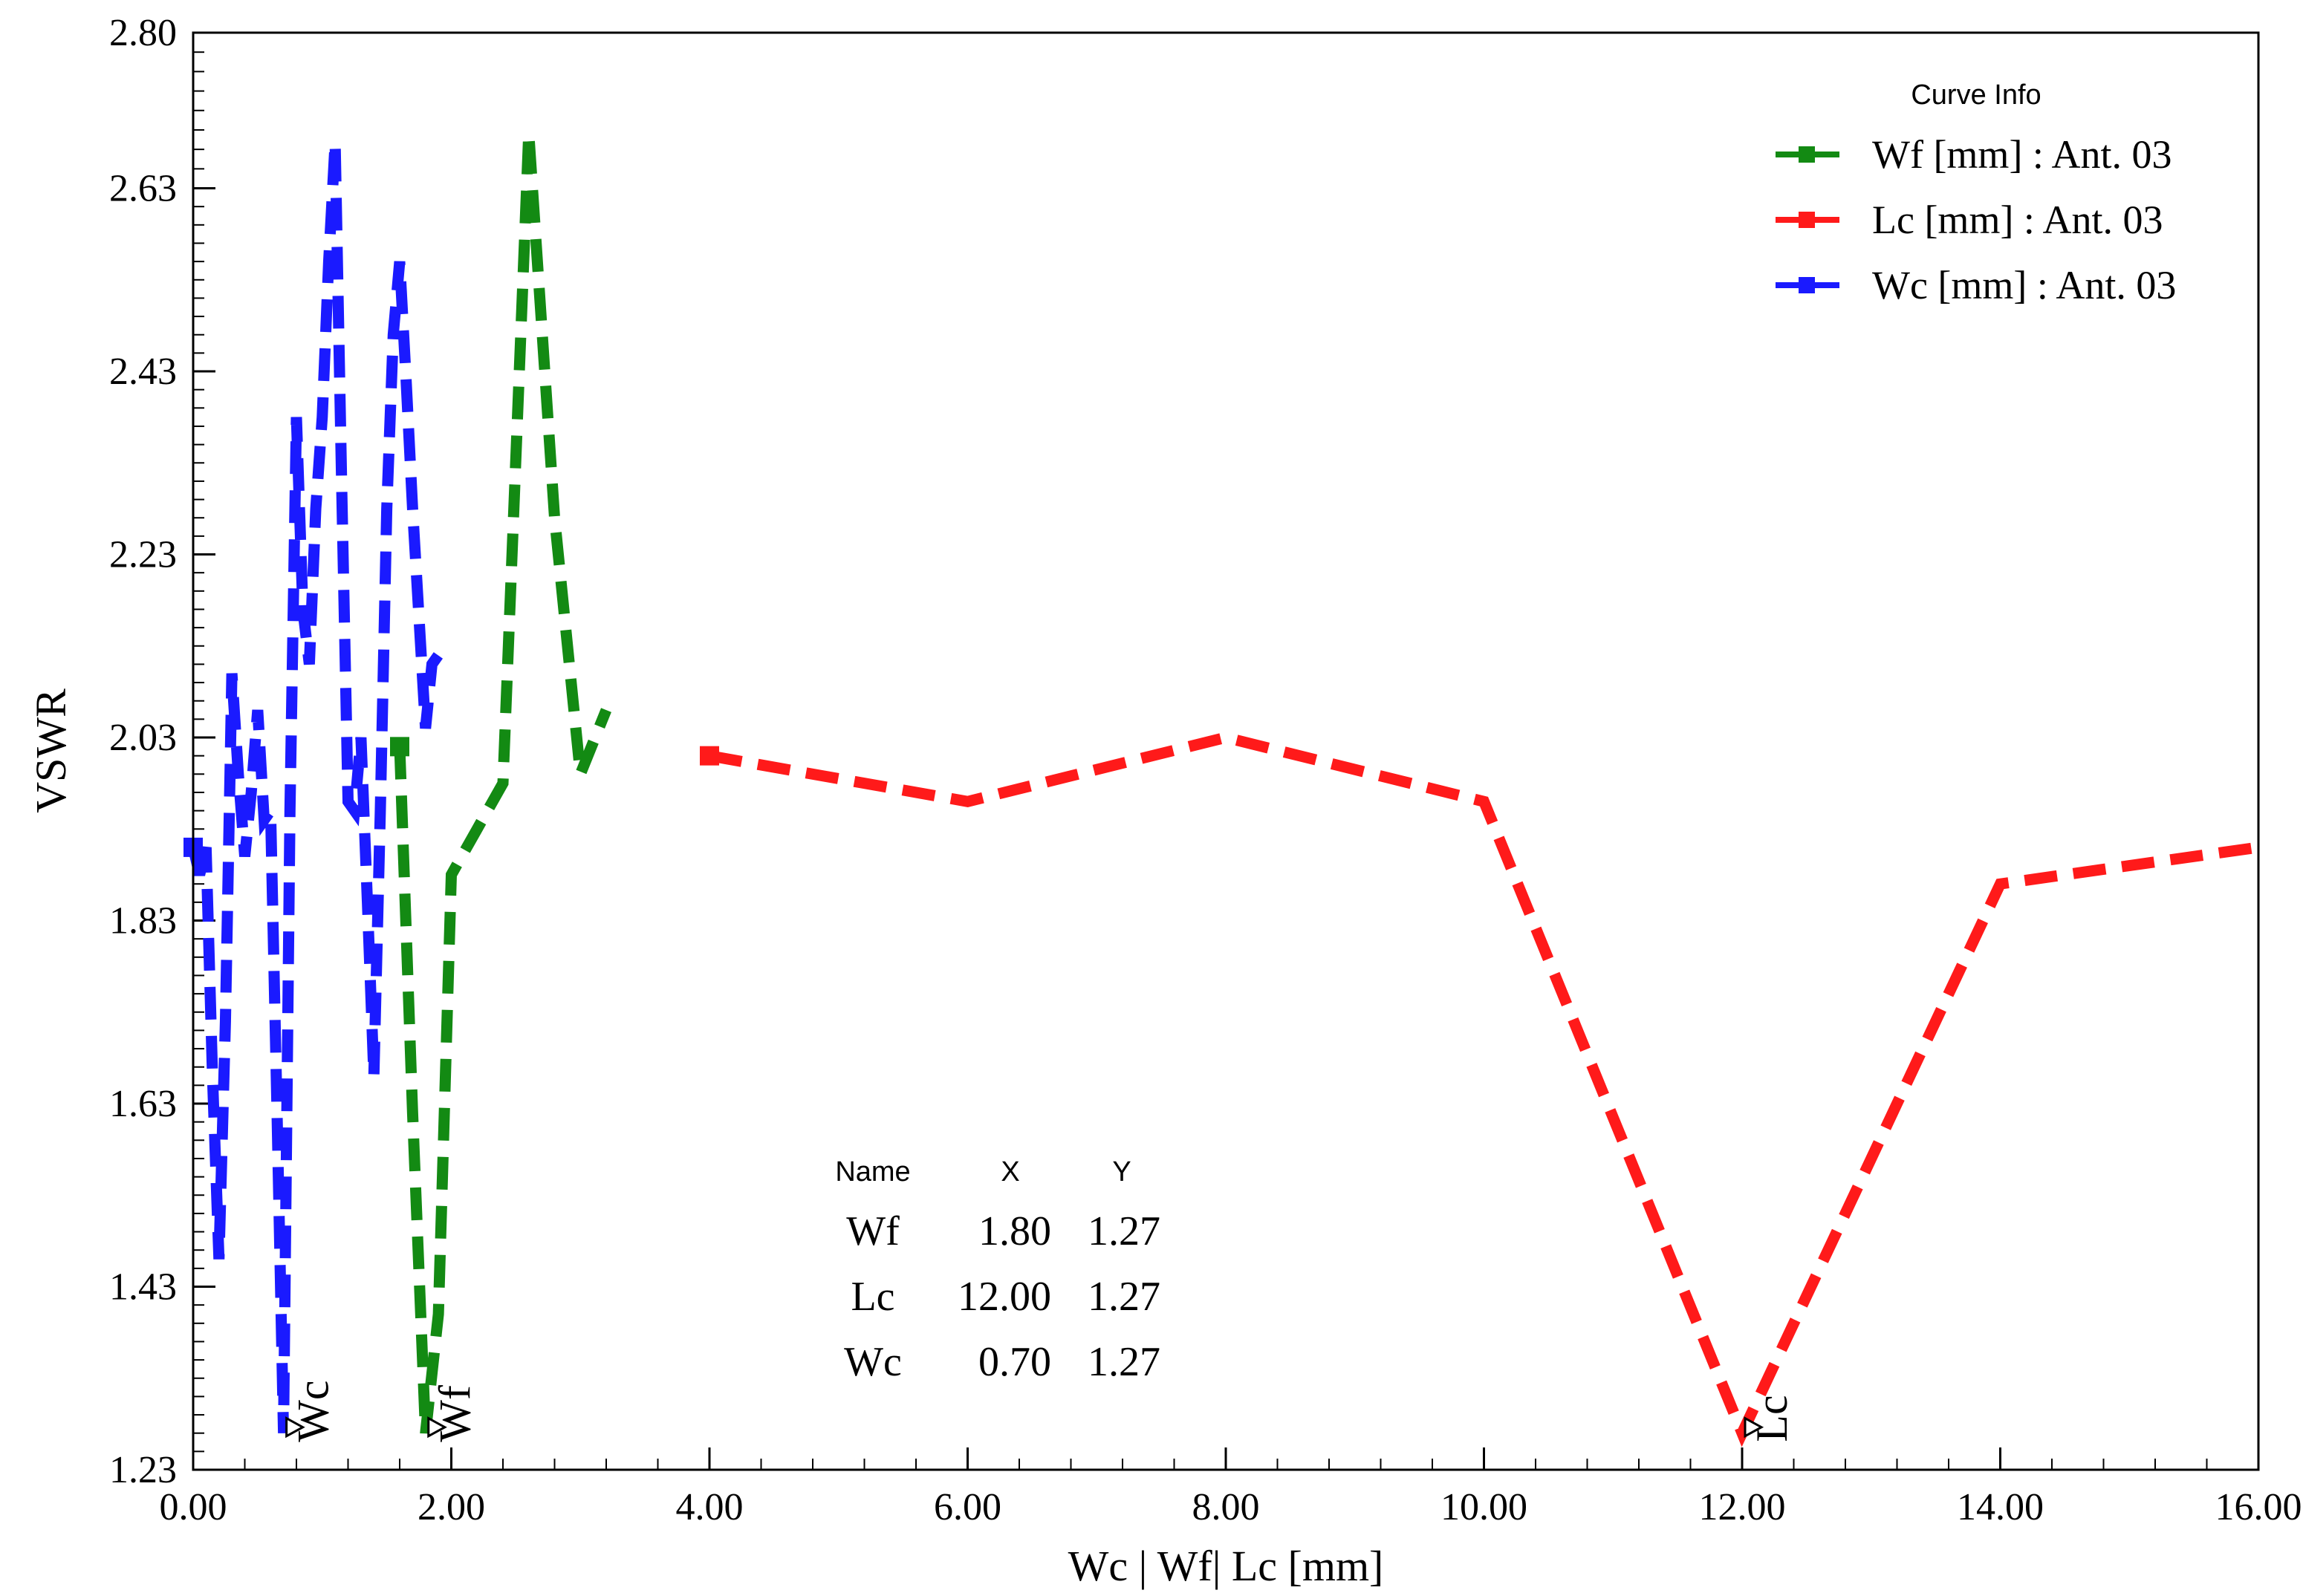 Image resolution: width=2303 pixels, height=1596 pixels. Describe the element at coordinates (51, 750) in the screenshot. I see `y-axis-label: VSWR` at that location.